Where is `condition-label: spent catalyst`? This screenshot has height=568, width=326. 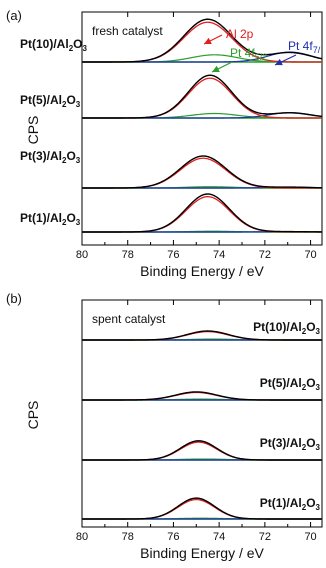
condition-label: spent catalyst is located at coordinates (129, 319).